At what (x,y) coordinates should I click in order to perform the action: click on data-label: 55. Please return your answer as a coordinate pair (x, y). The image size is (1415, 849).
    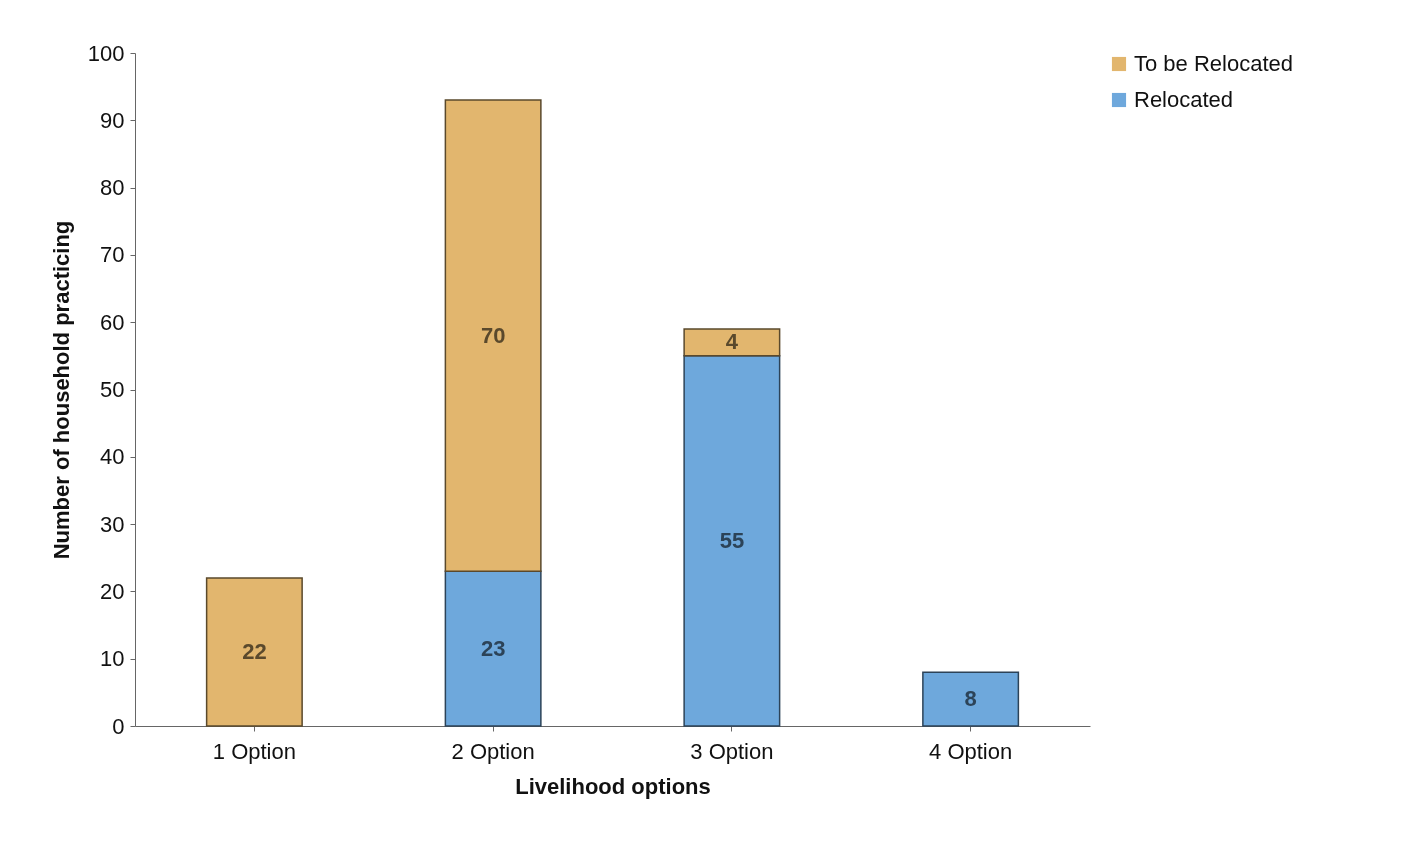
    Looking at the image, I should click on (732, 540).